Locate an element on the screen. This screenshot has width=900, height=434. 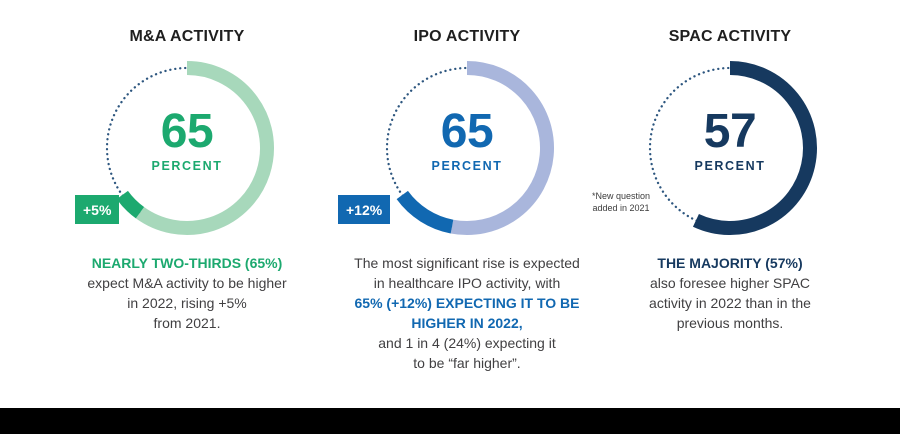
description-line: HIGHER IN 2022, is located at coordinates (467, 323).